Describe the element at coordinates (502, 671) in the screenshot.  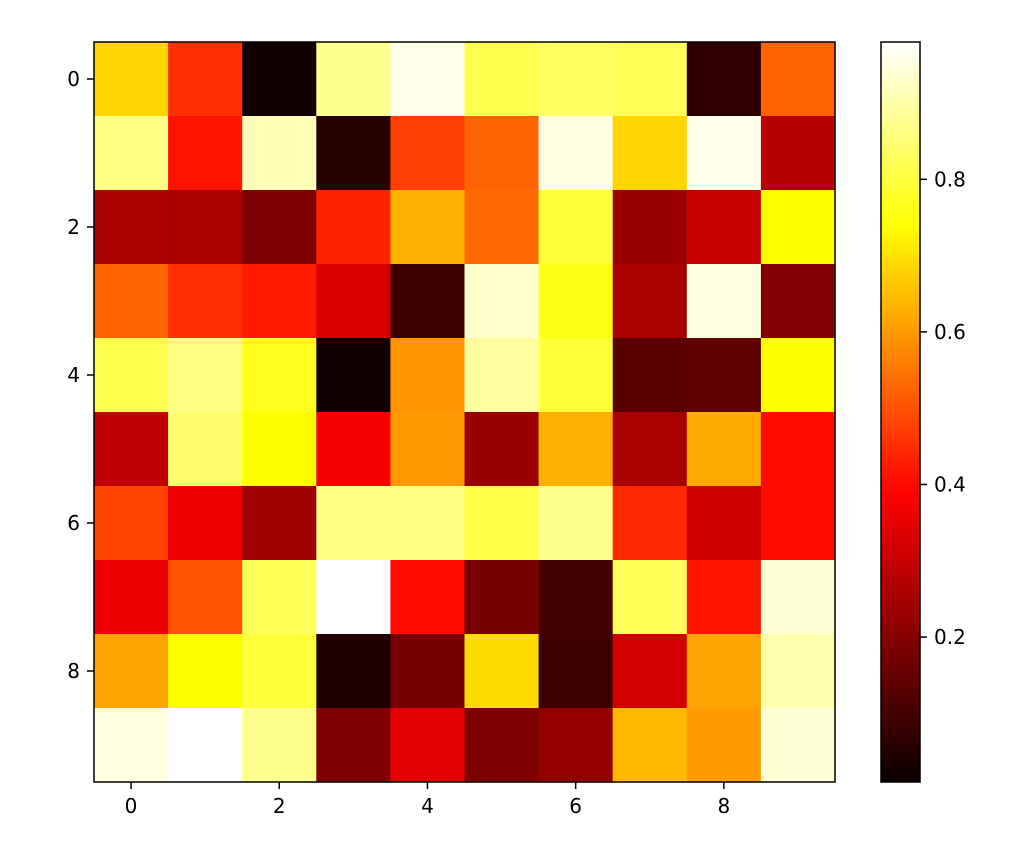
I see `heatmap-cell-r8-c5` at that location.